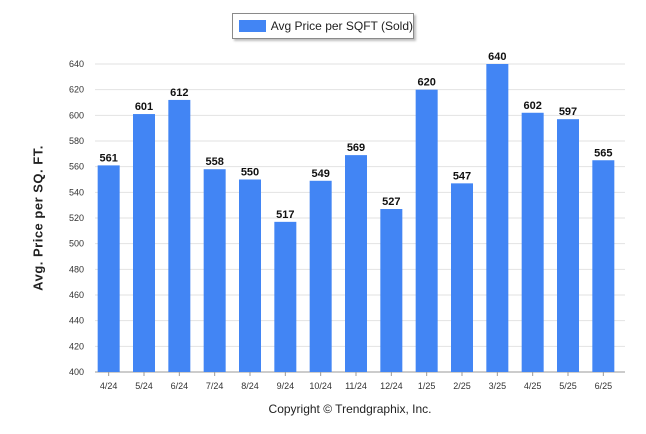 Image resolution: width=646 pixels, height=434 pixels. Describe the element at coordinates (341, 26) in the screenshot. I see `legend-label: Avg Price per SQFT (Sold)` at that location.